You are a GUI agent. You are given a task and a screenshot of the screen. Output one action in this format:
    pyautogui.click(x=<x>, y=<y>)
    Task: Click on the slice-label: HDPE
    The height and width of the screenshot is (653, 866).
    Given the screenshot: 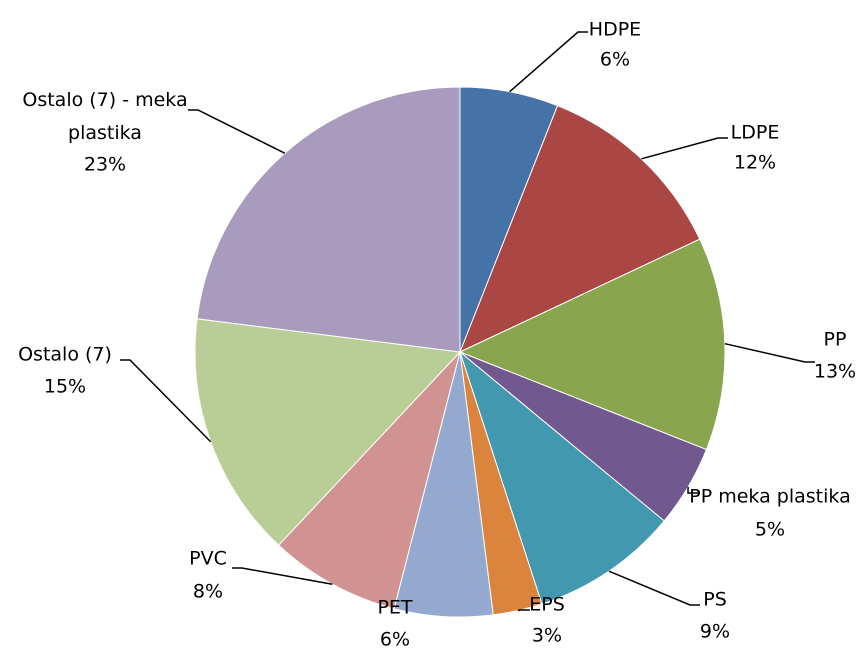 What is the action you would take?
    pyautogui.click(x=615, y=30)
    